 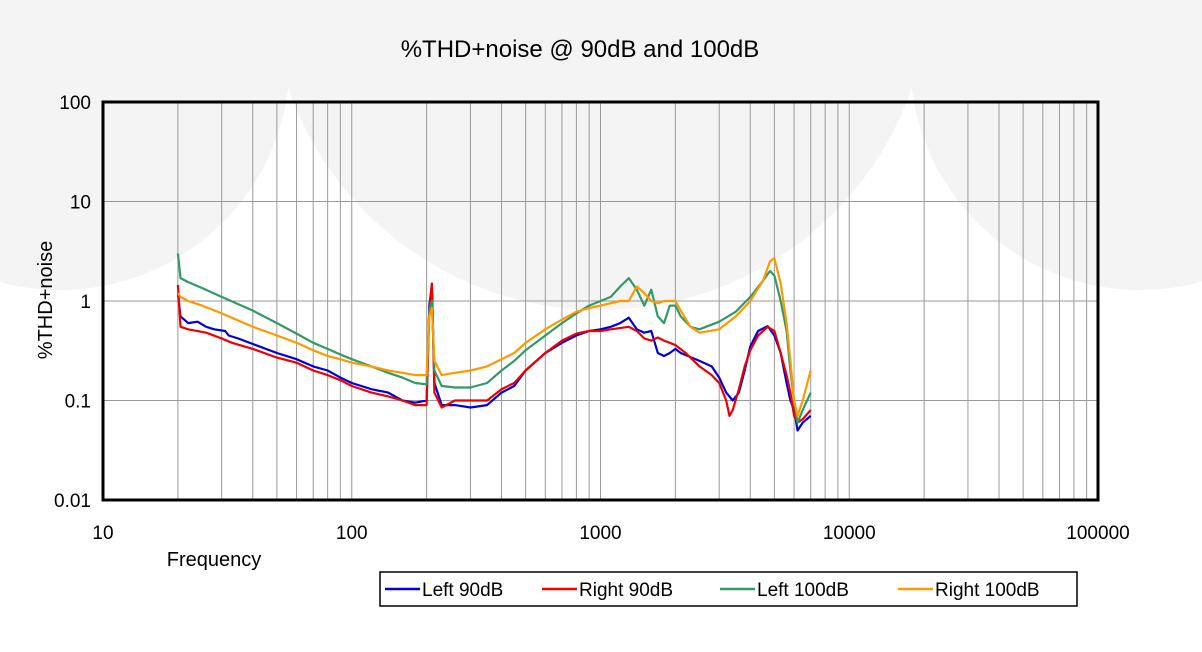 I want to click on x-tick-label: 1000, so click(x=600, y=533).